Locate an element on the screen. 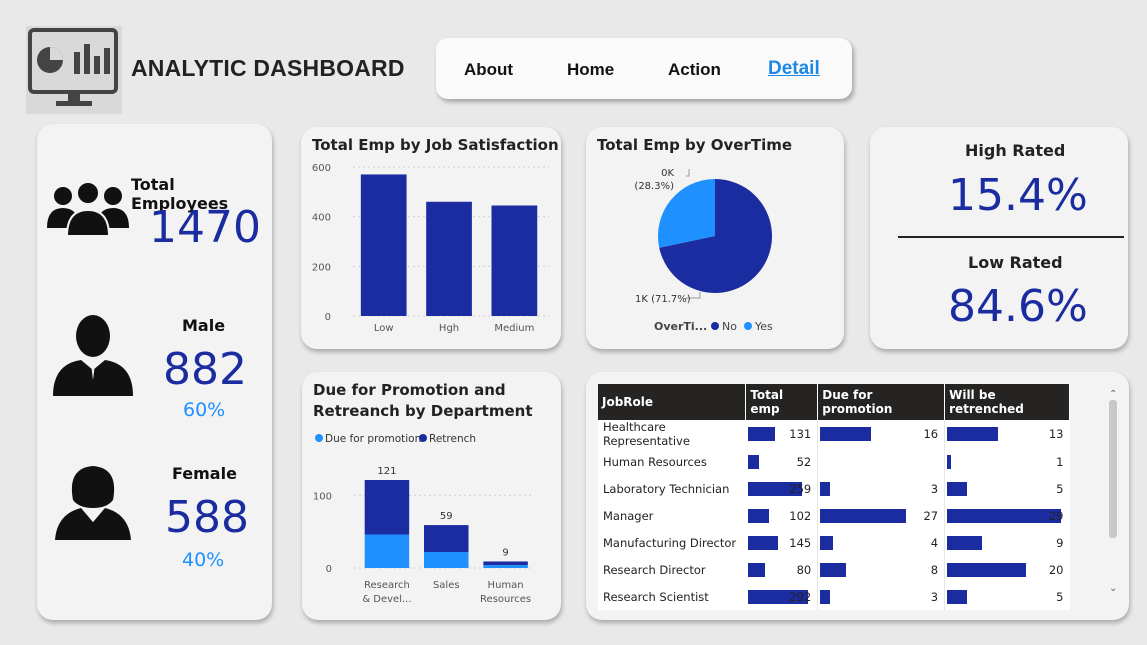 This screenshot has width=1147, height=645. table-row: Research Scientist 292 3 5 is located at coordinates (834, 596).